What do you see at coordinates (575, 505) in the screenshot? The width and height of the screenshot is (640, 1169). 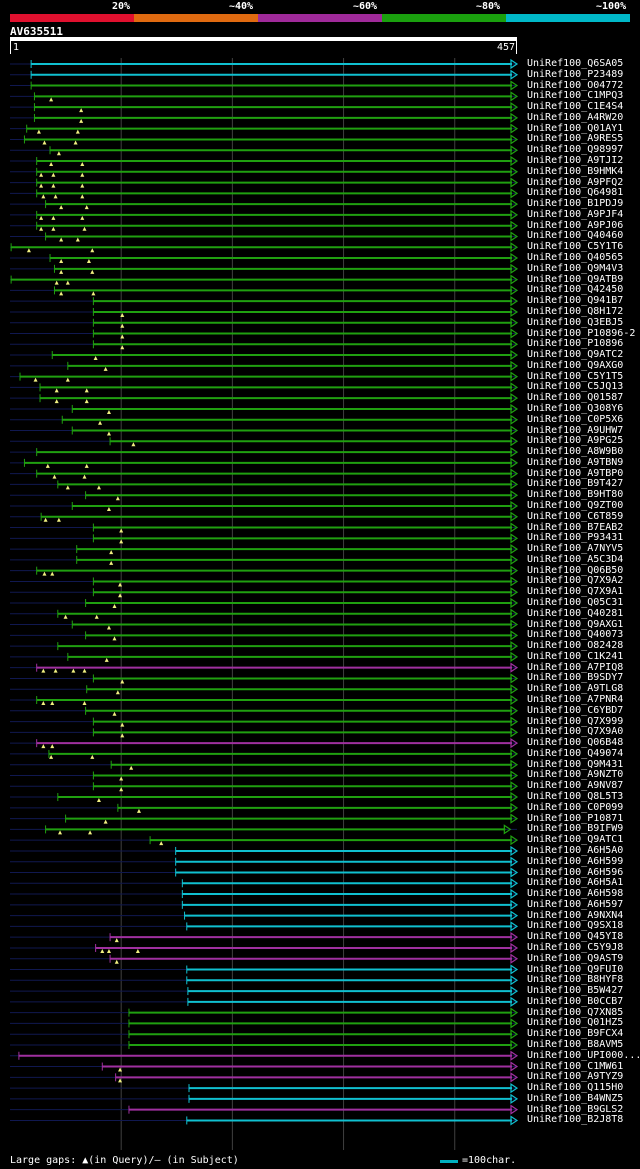 I see `hit-label: UniRef100_Q9ZT00` at bounding box center [575, 505].